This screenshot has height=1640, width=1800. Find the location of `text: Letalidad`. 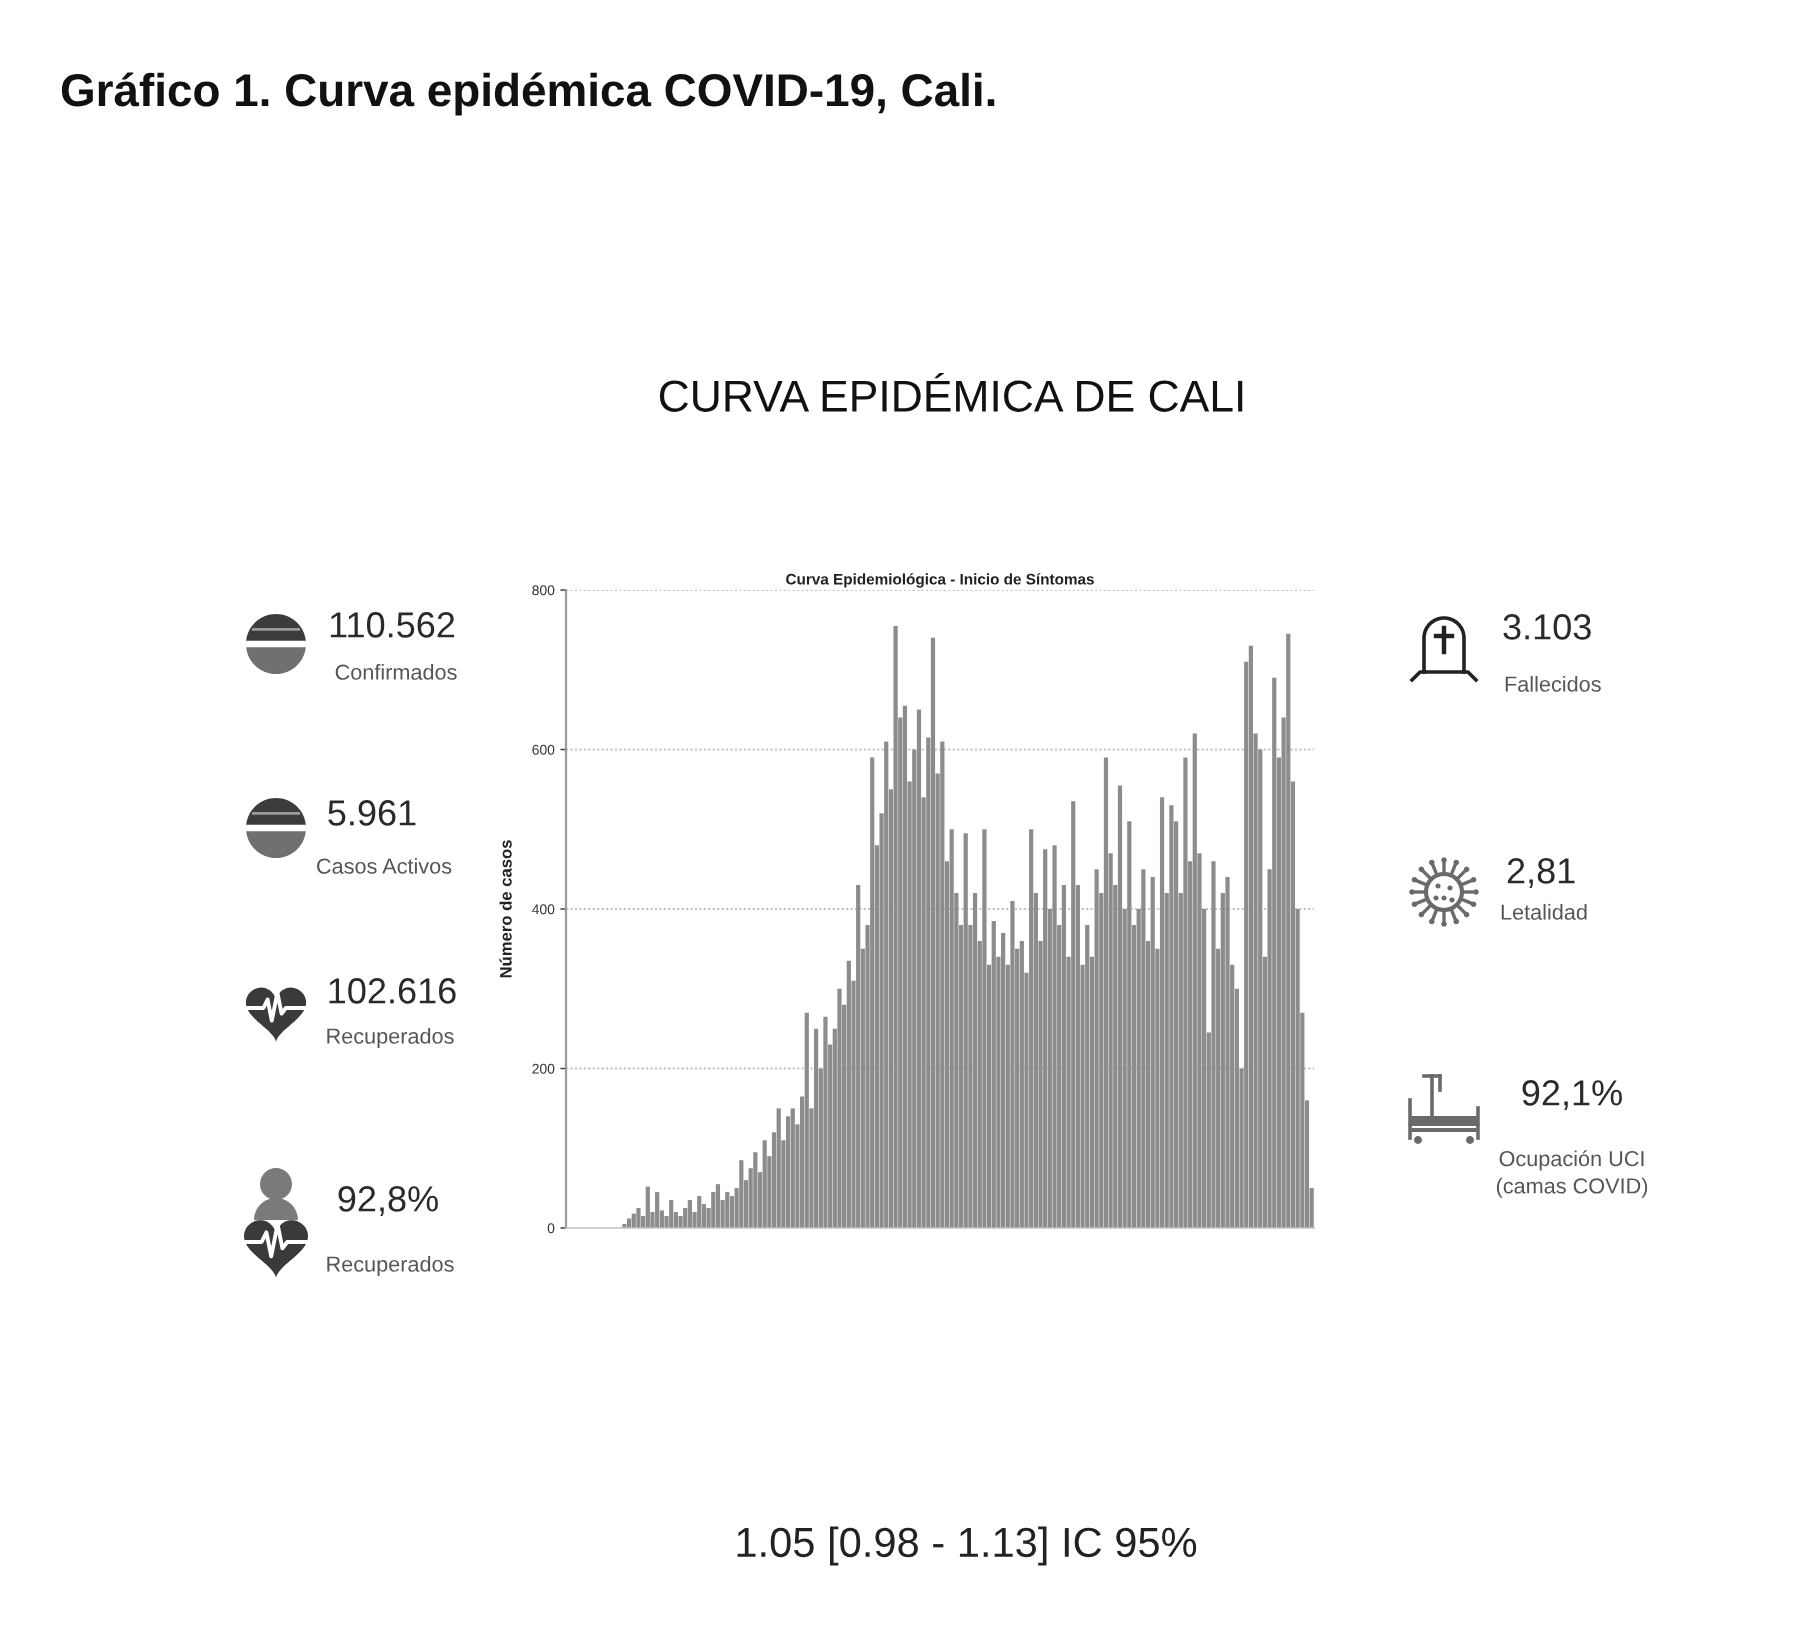

text: Letalidad is located at coordinates (1544, 911).